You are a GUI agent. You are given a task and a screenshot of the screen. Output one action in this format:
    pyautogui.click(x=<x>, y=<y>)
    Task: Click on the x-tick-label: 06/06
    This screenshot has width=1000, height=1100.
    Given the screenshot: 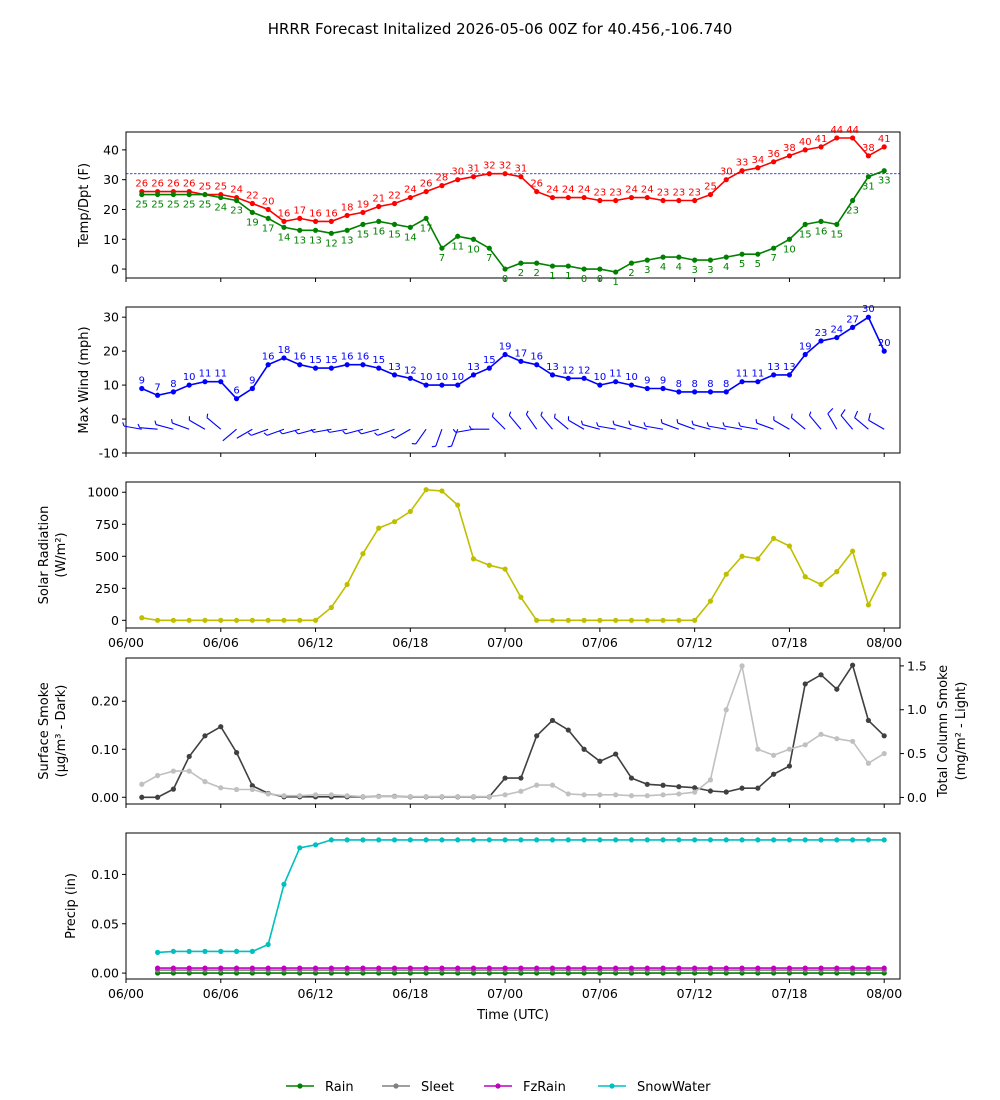 What is the action you would take?
    pyautogui.click(x=221, y=642)
    